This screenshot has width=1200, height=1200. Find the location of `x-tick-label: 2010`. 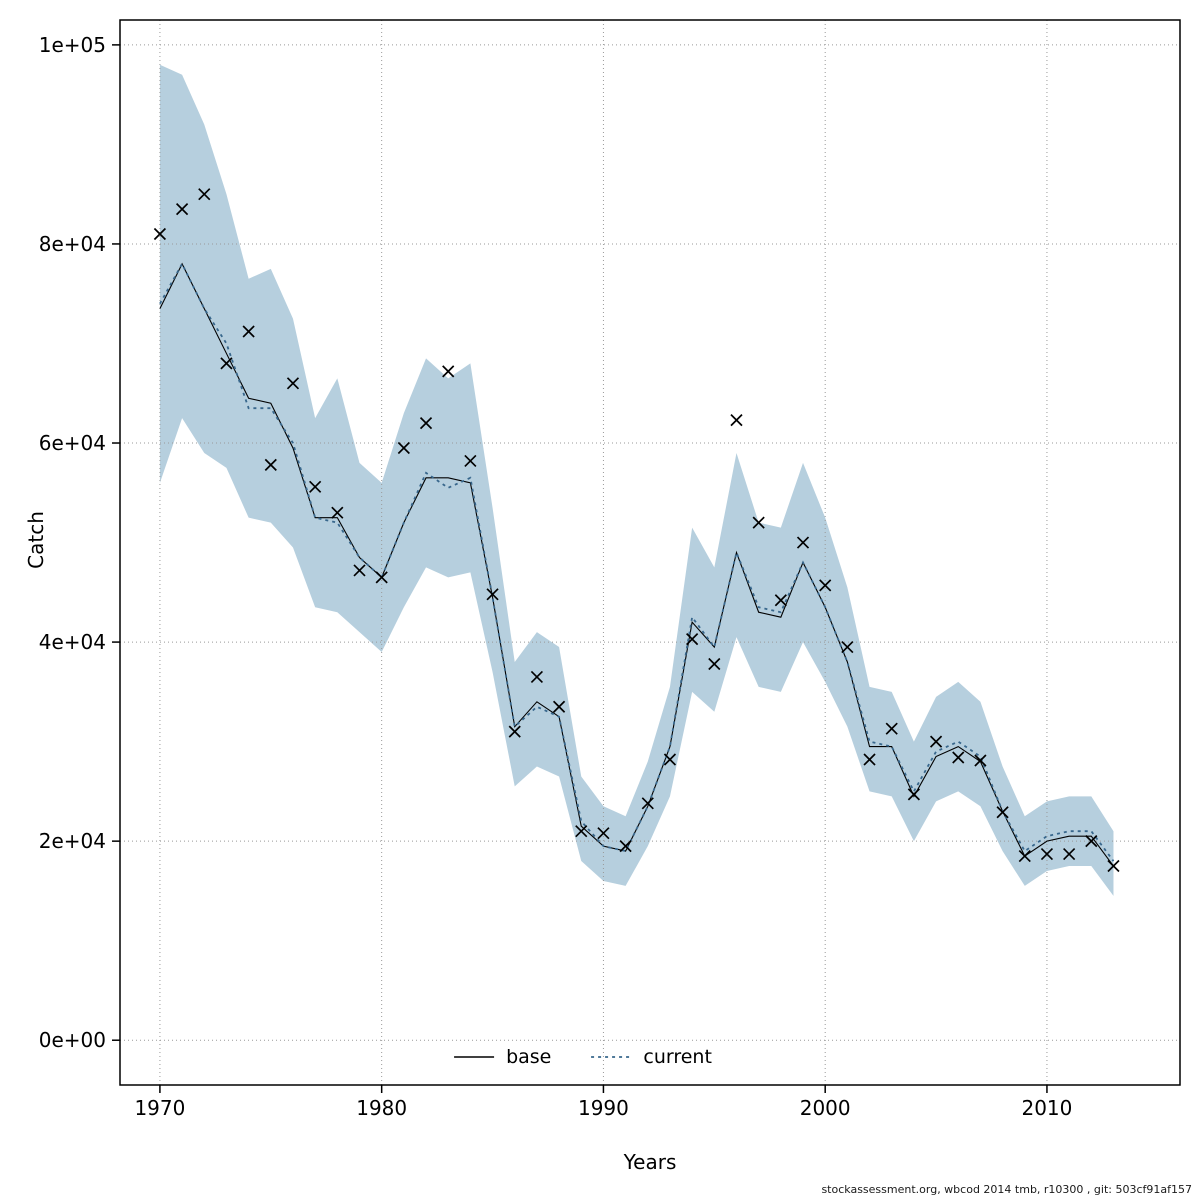

x-tick-label: 2010 is located at coordinates (1046, 1108).